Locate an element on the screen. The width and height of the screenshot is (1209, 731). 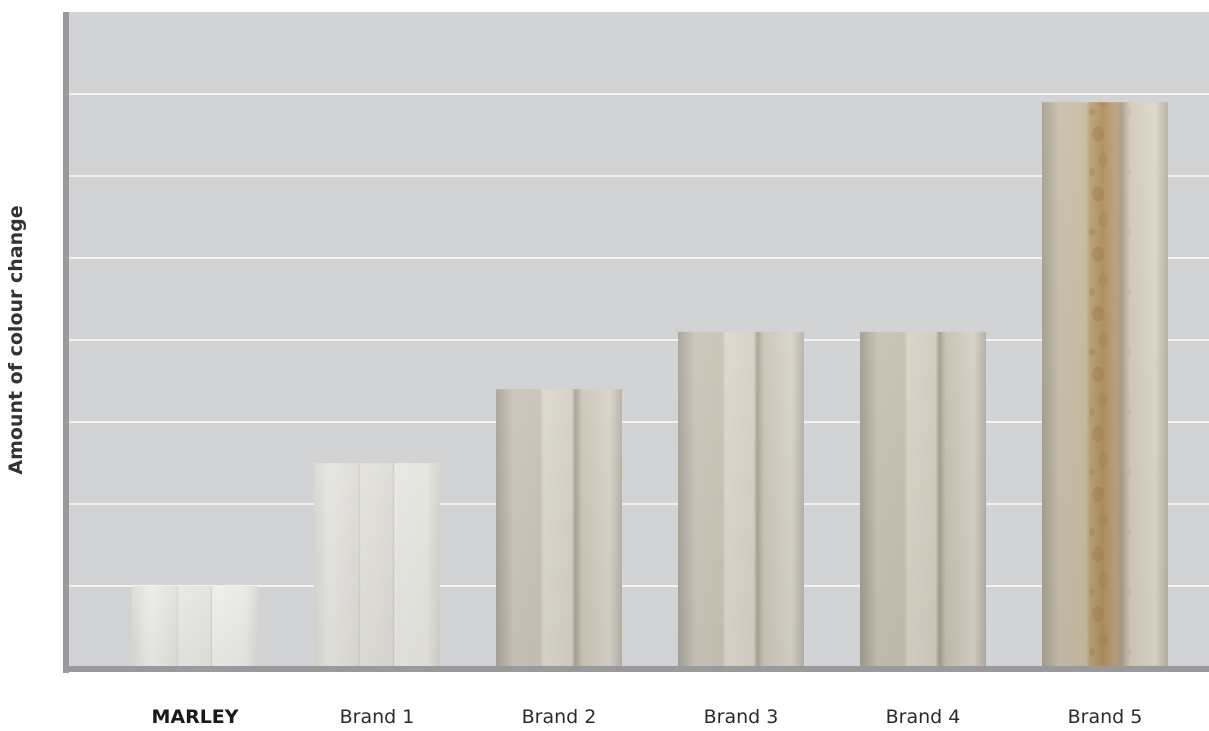
x-tick-label-brand-5: Brand 5 is located at coordinates (1105, 717).